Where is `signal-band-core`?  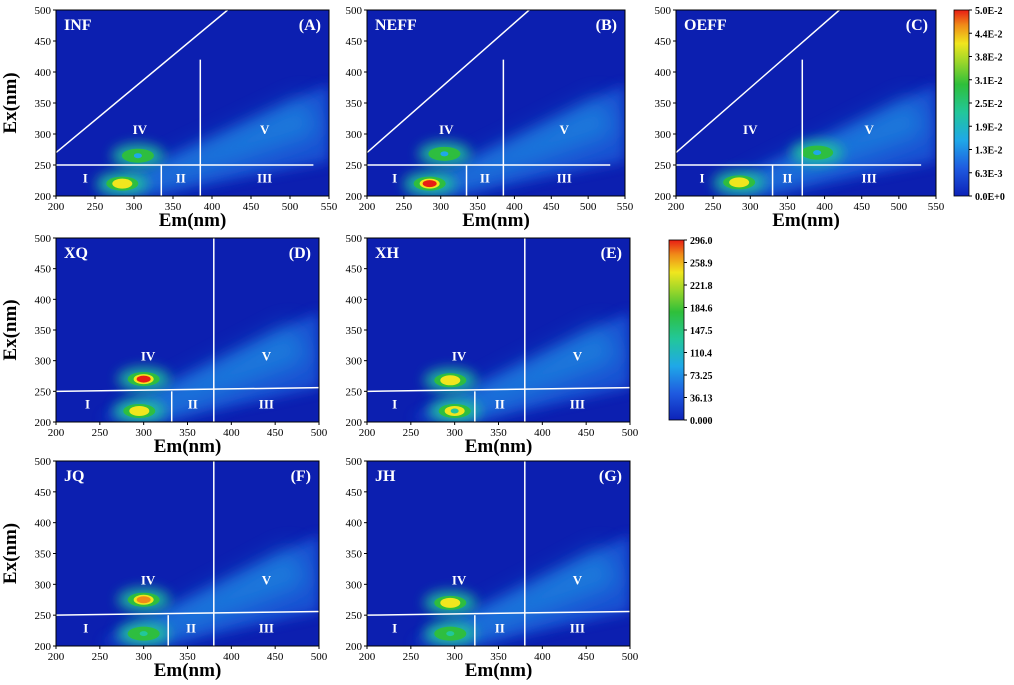 signal-band-core is located at coordinates (518, 143).